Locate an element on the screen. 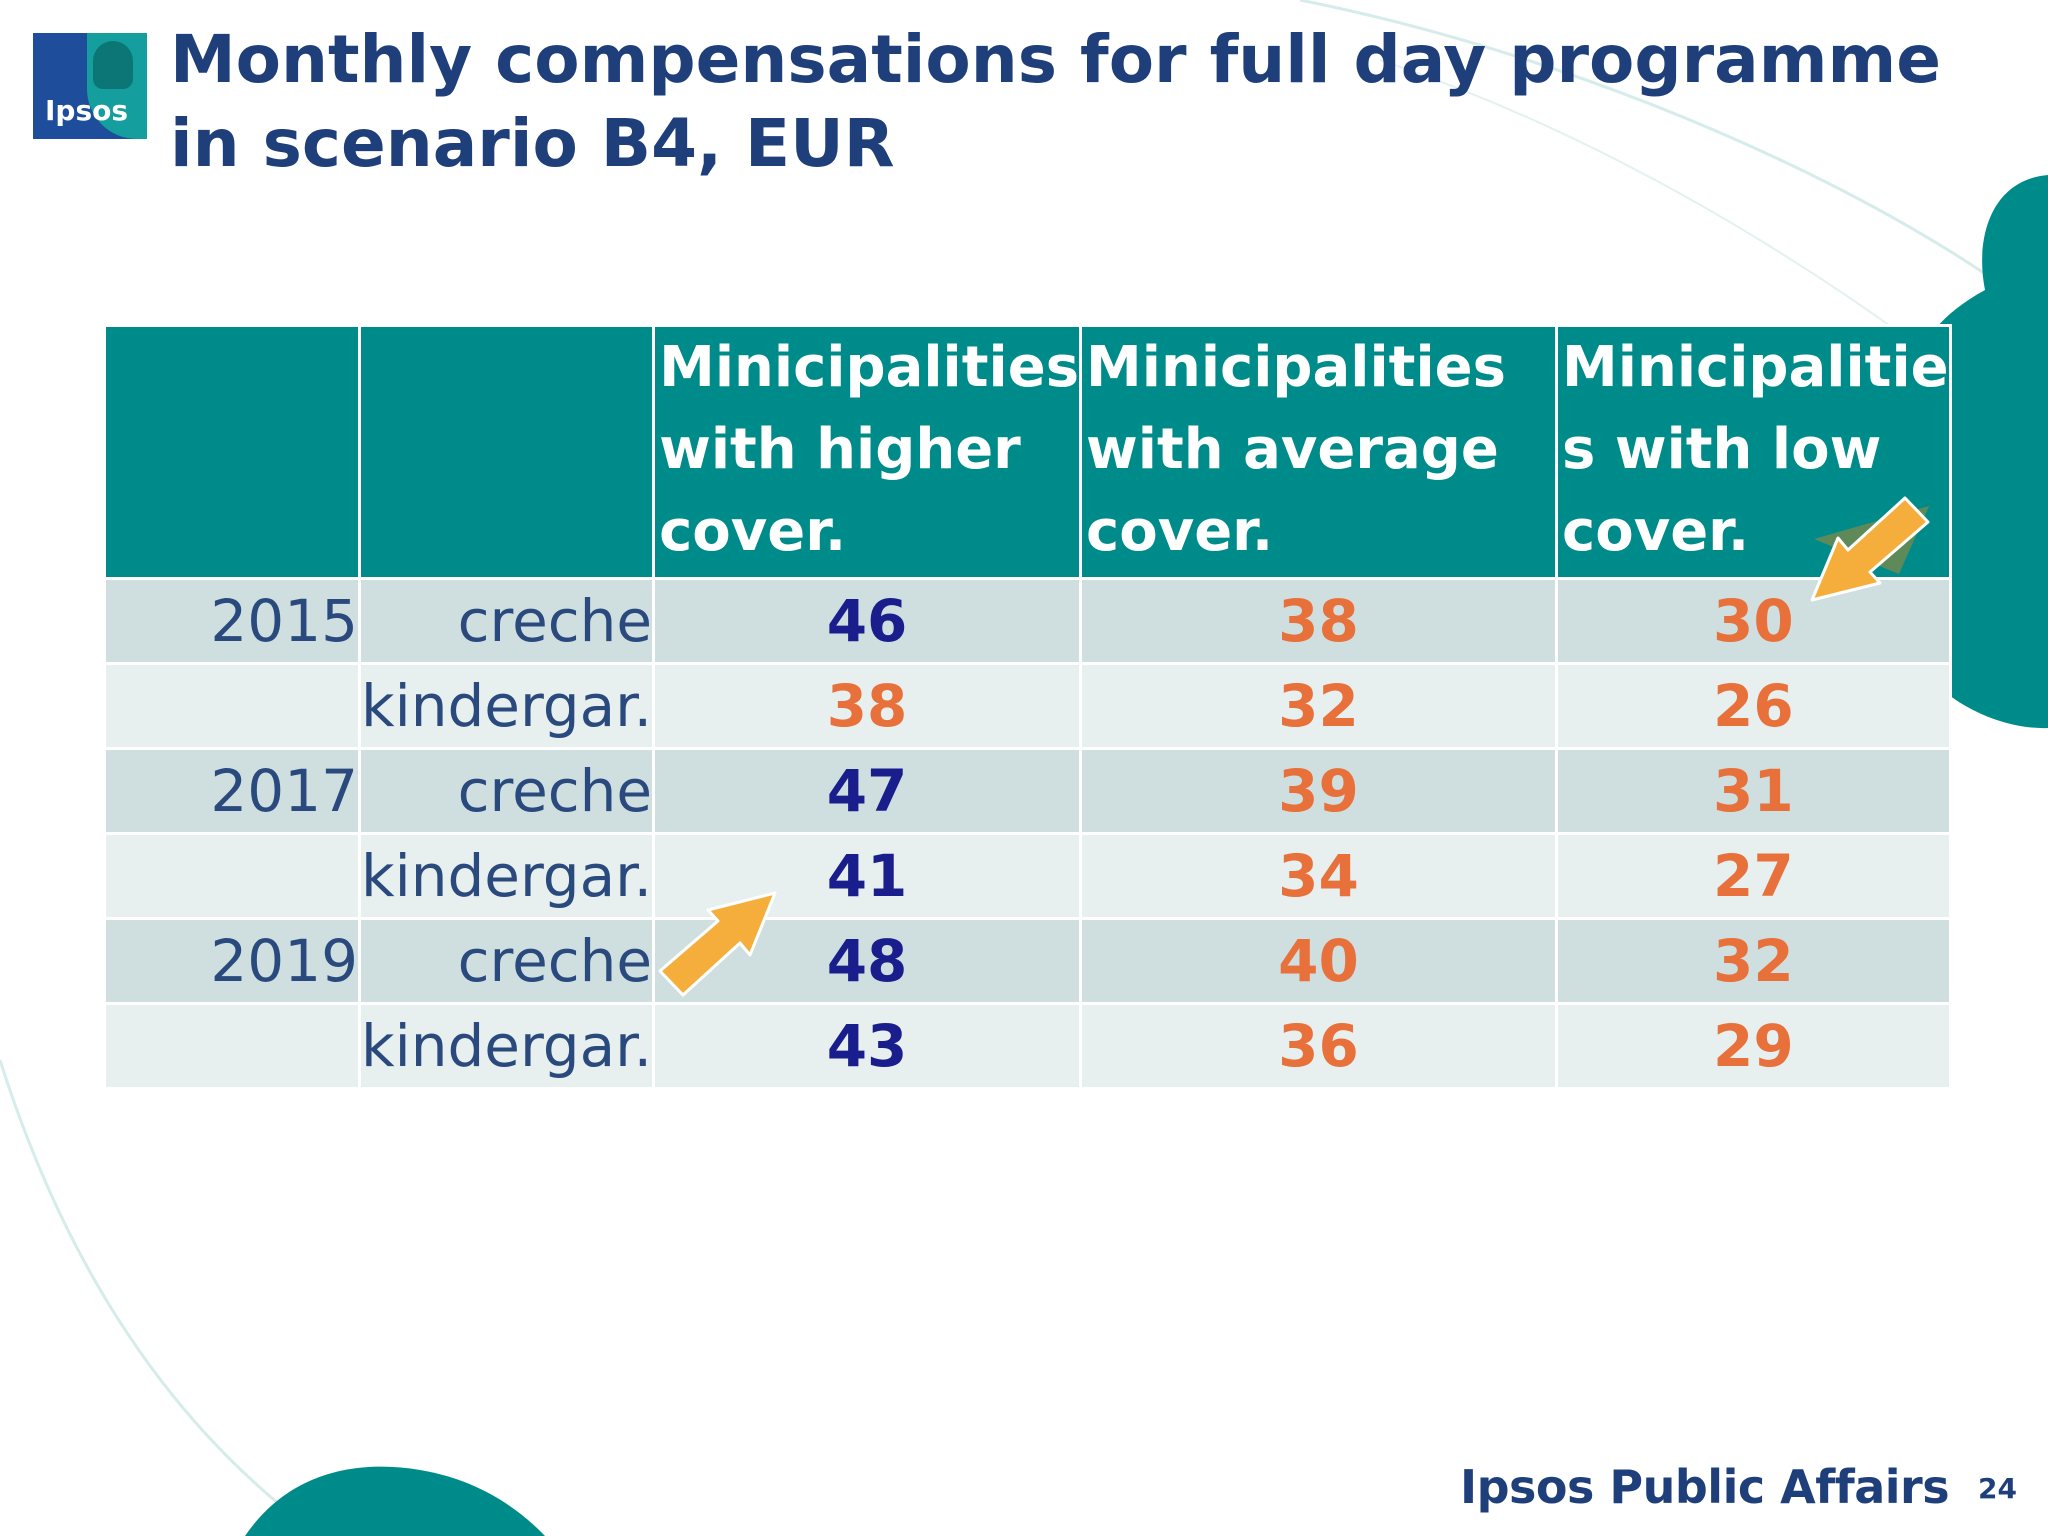 The width and height of the screenshot is (2048, 1536). header-cell-type is located at coordinates (506, 452).